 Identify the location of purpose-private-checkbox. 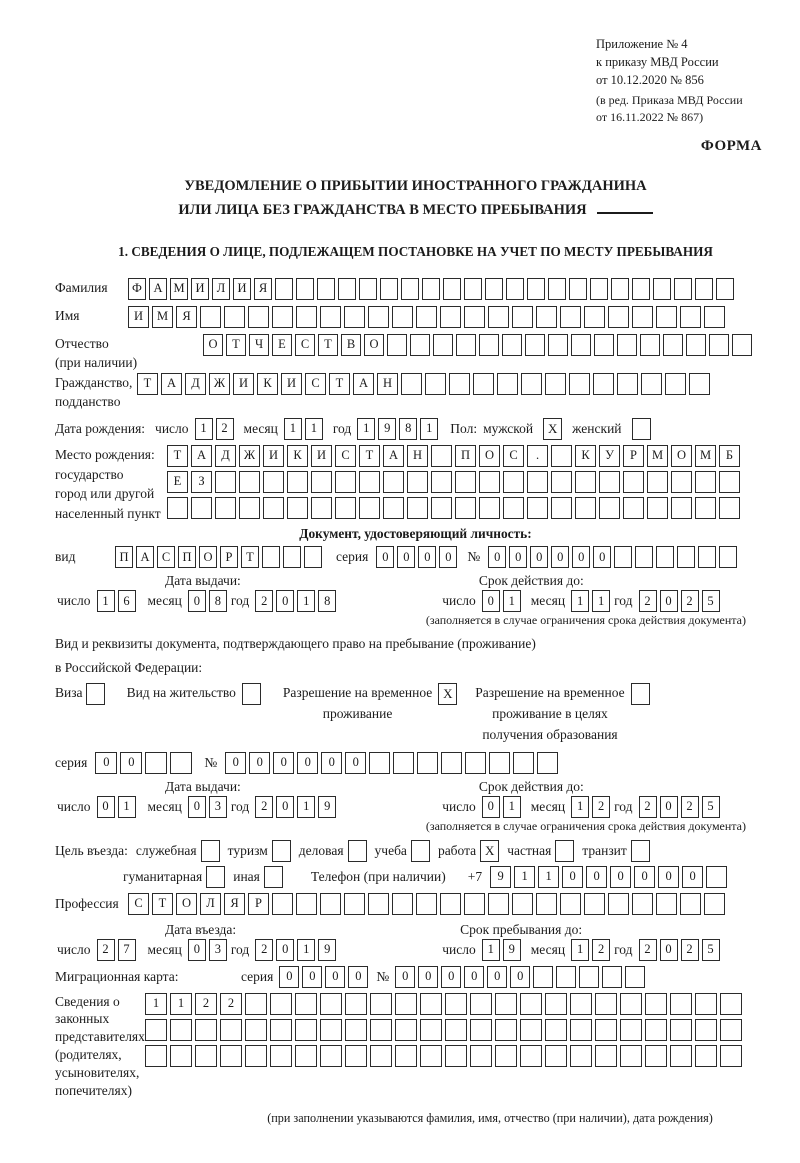
(565, 850).